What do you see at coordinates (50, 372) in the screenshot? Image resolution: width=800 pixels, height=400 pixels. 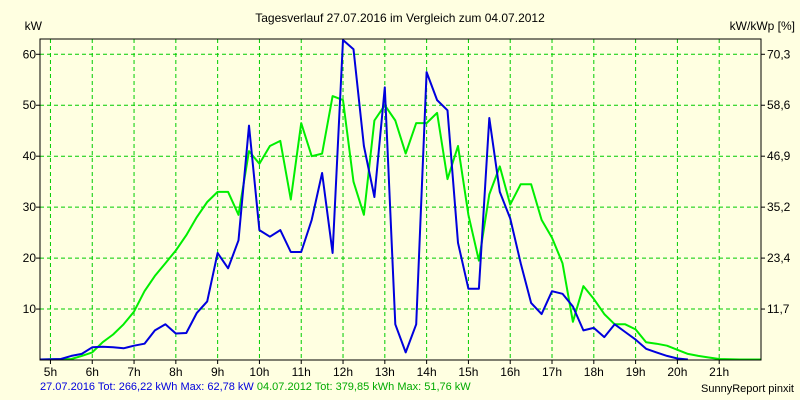 I see `x-tick-label: 5h` at bounding box center [50, 372].